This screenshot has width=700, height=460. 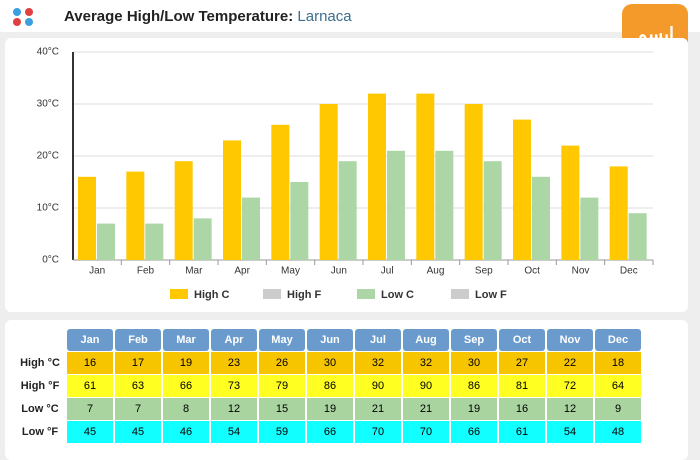 I want to click on table-cell: 12, so click(x=570, y=409).